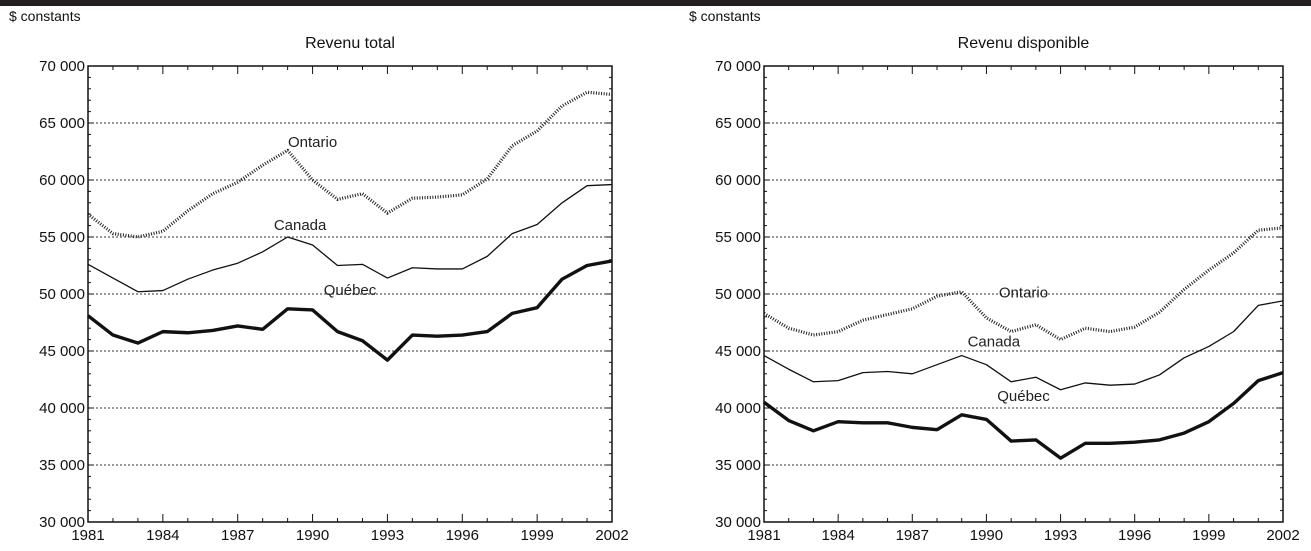 The height and width of the screenshot is (551, 1311). I want to click on top-bar, so click(655, 3).